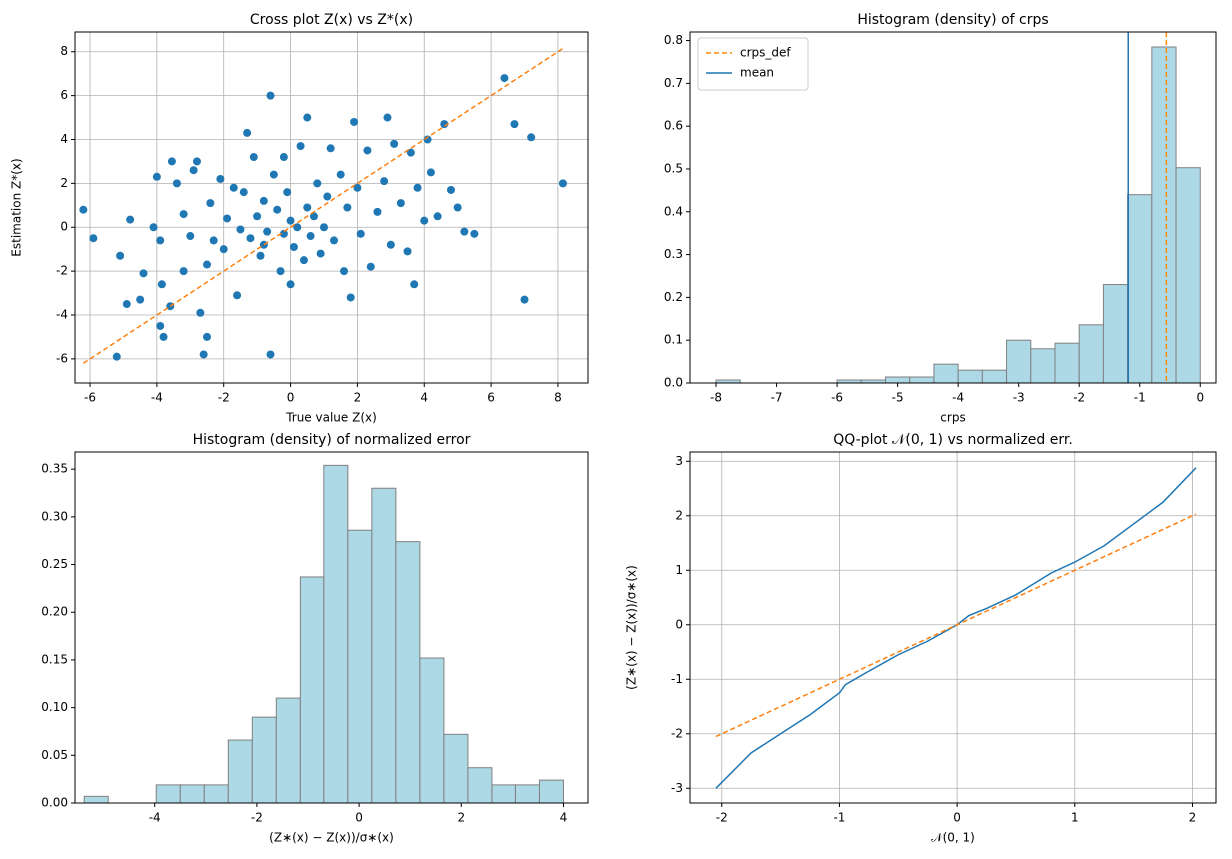 The height and width of the screenshot is (859, 1232). I want to click on x-tick-label: -5, so click(898, 398).